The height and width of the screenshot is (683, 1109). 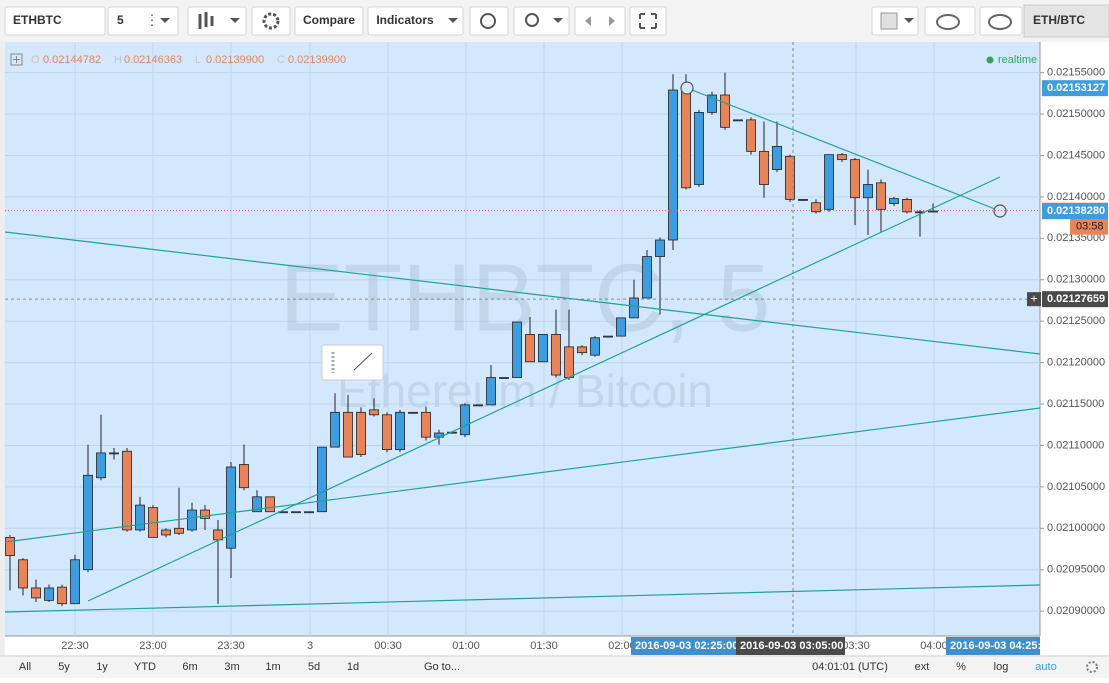 What do you see at coordinates (353, 667) in the screenshot?
I see `range-button: 1d` at bounding box center [353, 667].